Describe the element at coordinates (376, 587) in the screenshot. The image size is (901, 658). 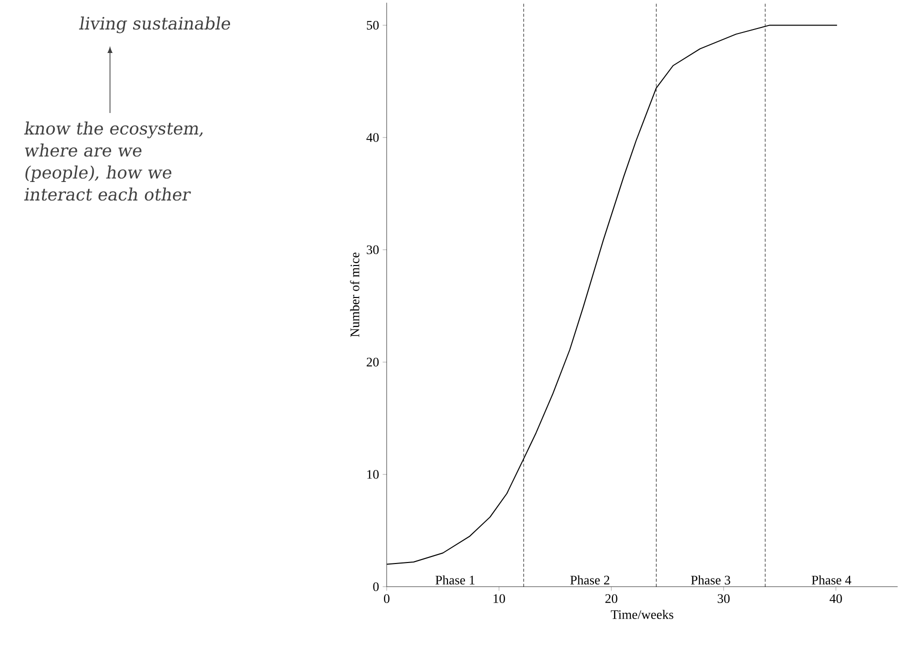
I see `y-tick-label: 0` at that location.